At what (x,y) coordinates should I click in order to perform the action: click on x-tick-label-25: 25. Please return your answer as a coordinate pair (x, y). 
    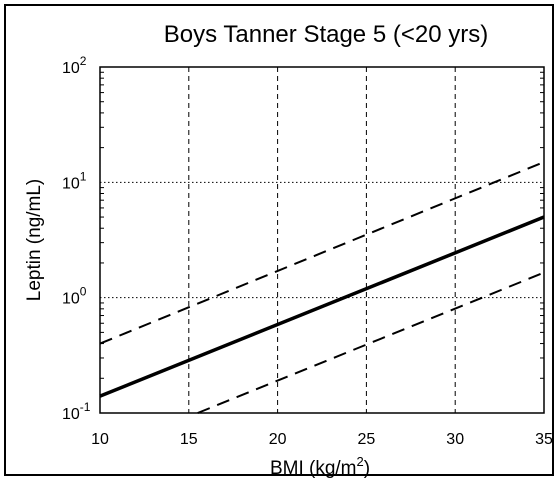
    Looking at the image, I should click on (367, 439).